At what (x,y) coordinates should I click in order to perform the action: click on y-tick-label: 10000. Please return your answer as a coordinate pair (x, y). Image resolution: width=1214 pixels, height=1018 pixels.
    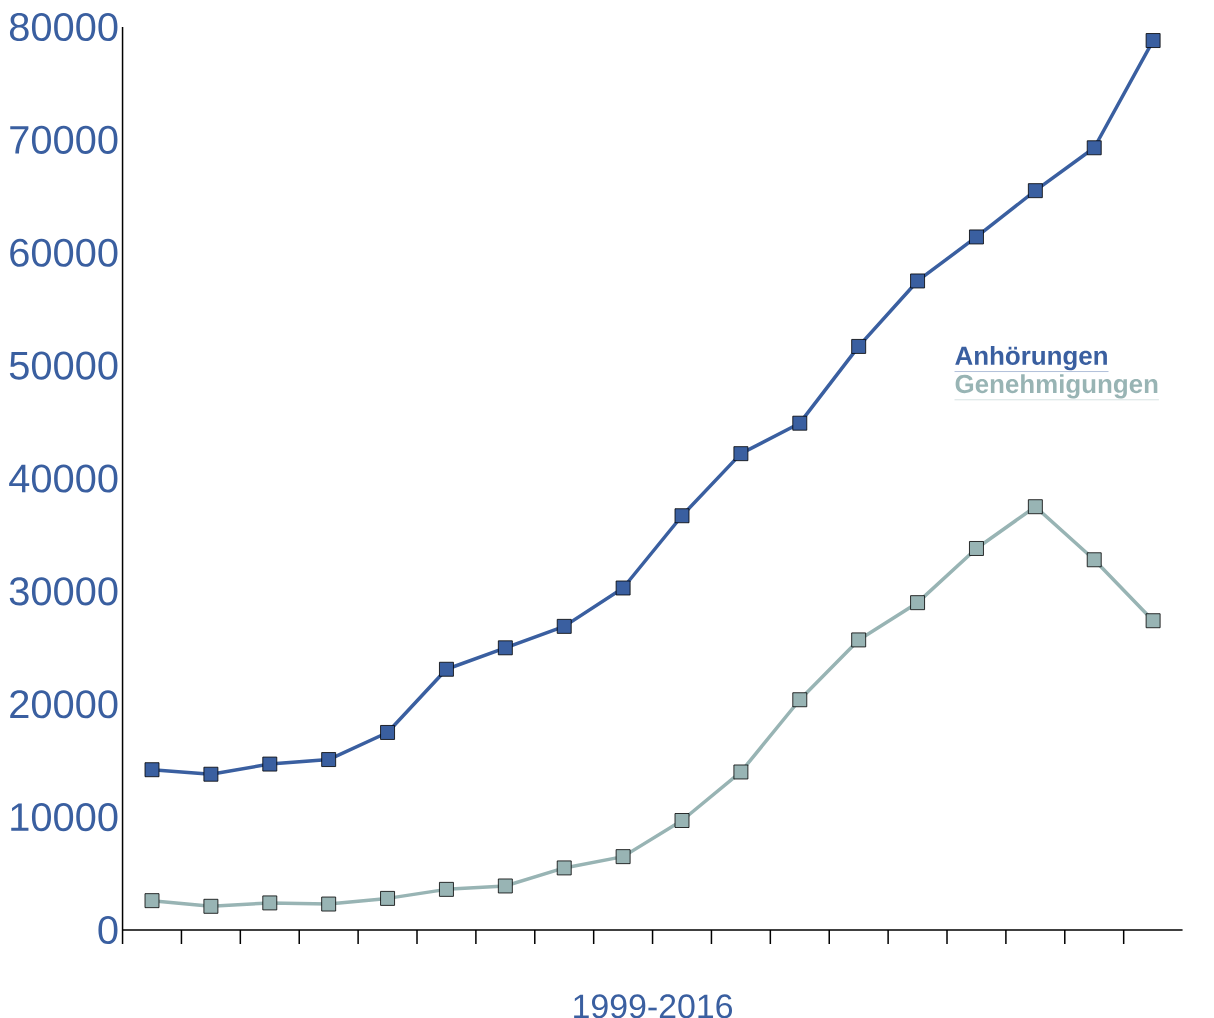
    Looking at the image, I should click on (64, 817).